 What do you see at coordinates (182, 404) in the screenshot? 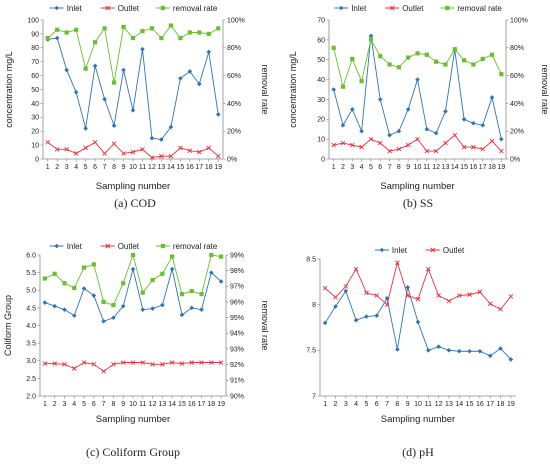
I see `x-tick-label: 15` at bounding box center [182, 404].